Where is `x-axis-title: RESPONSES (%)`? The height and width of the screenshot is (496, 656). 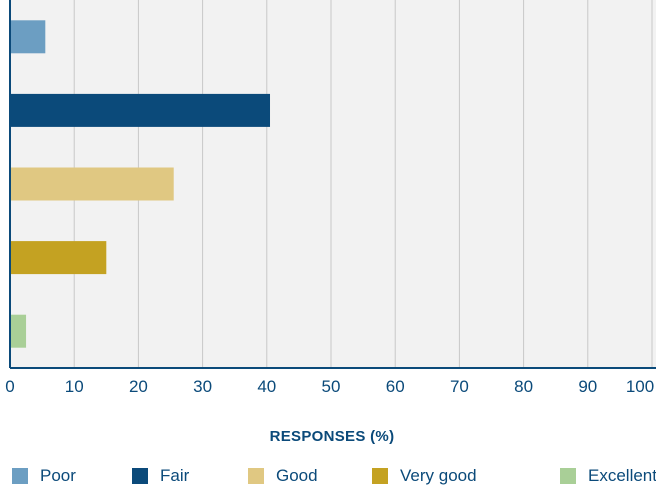 x-axis-title: RESPONSES (%) is located at coordinates (332, 436).